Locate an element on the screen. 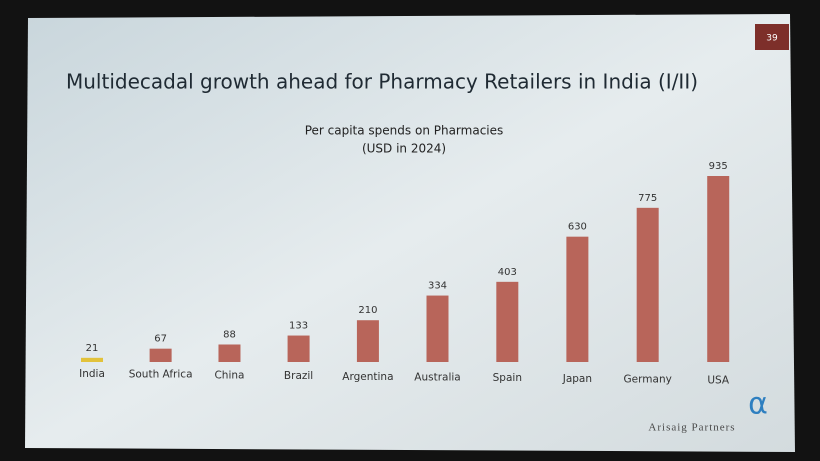 The width and height of the screenshot is (820, 461). brand: Arisaig Partners is located at coordinates (691, 428).